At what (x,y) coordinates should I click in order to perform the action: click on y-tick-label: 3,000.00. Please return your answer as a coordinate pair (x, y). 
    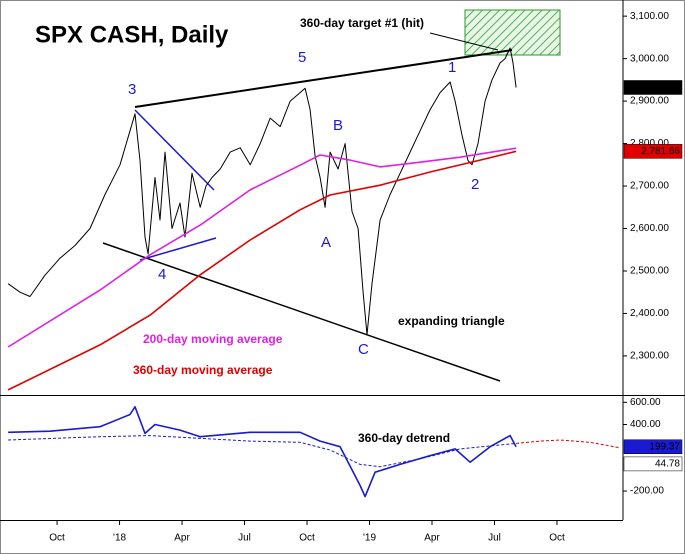
    Looking at the image, I should click on (649, 58).